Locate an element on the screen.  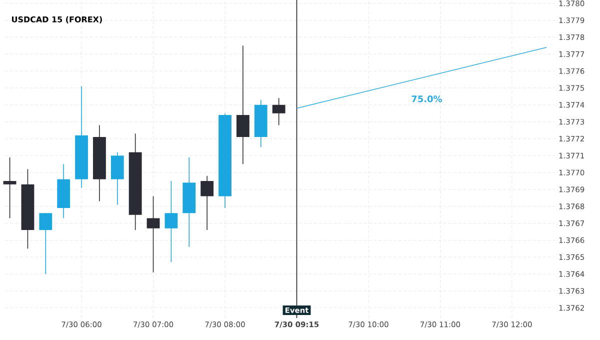
annotation: 75.0% is located at coordinates (427, 98).